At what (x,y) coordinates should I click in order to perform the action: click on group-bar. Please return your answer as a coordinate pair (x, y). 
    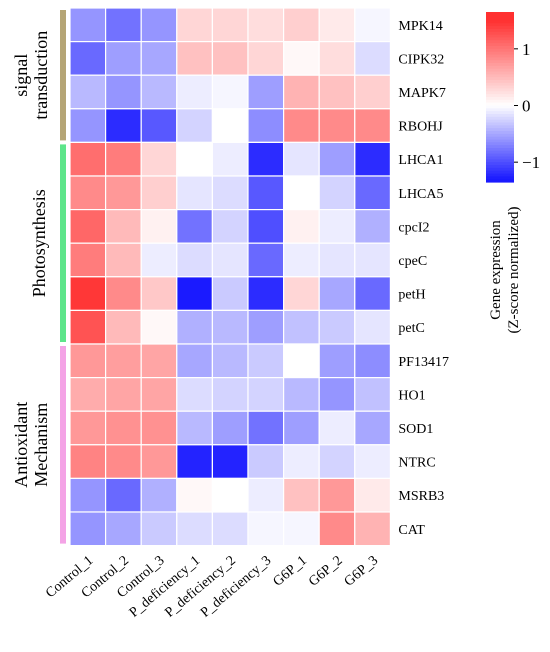
    Looking at the image, I should click on (63, 445).